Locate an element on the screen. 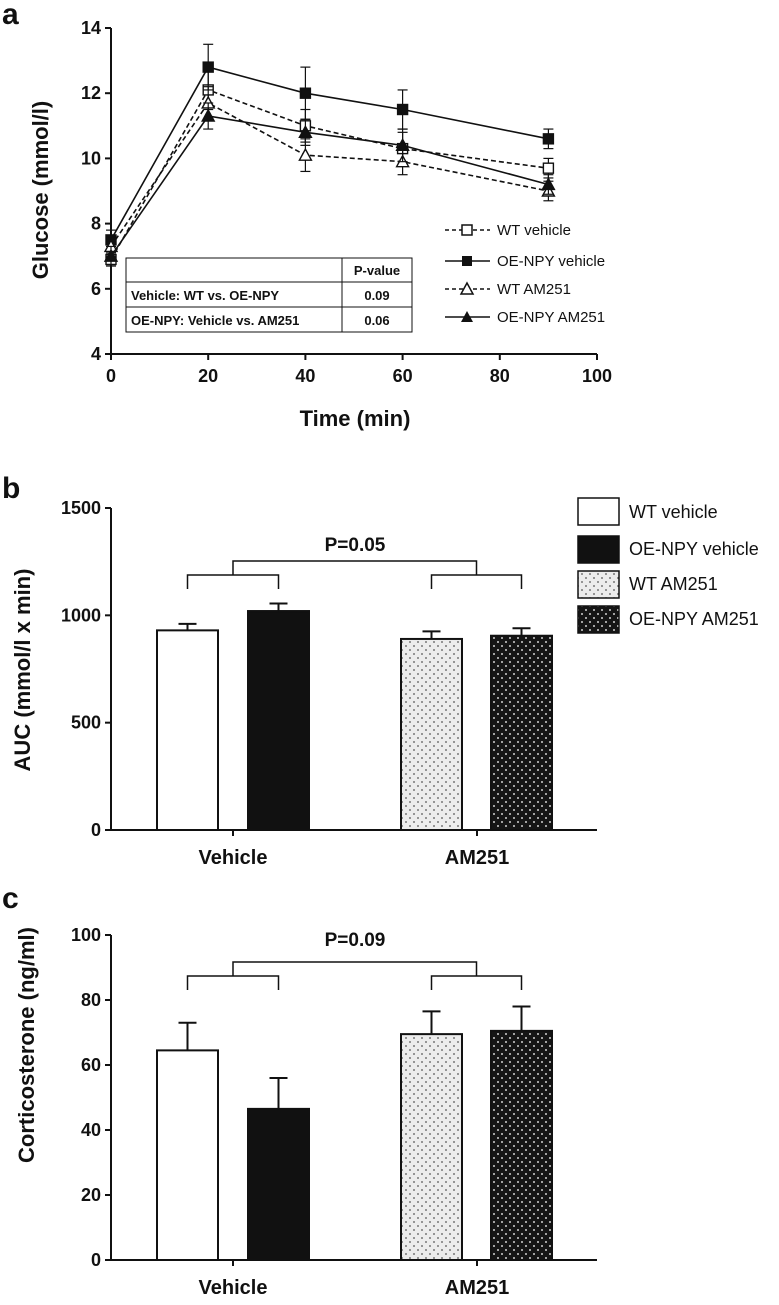 The image size is (779, 1305). legend-a-label-1: WT vehicle is located at coordinates (534, 230).